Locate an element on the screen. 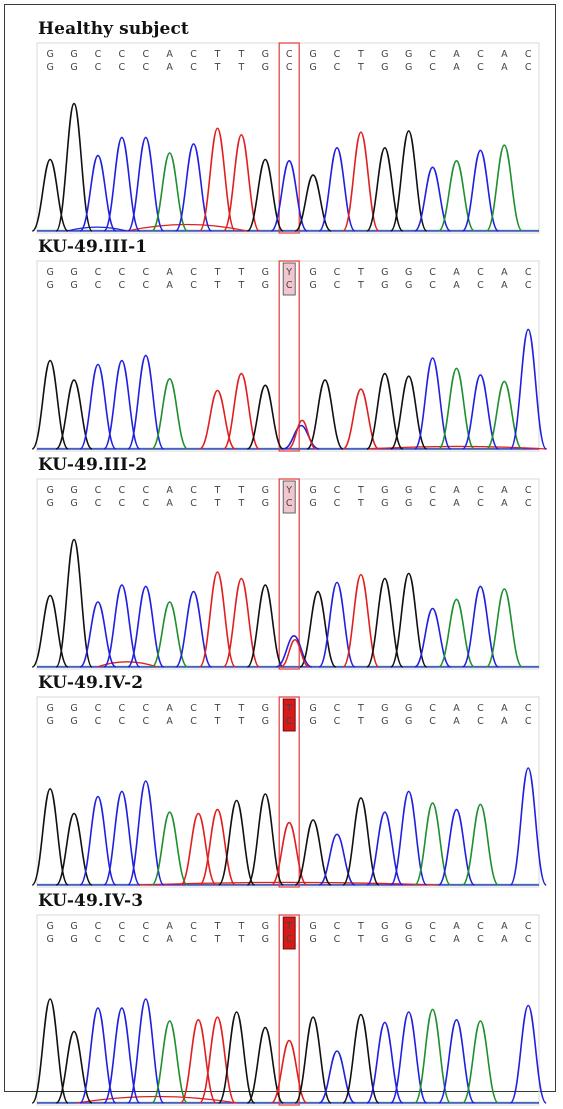 The width and height of the screenshot is (563, 1109). panel-title: KU-49.III-1 is located at coordinates (93, 247).